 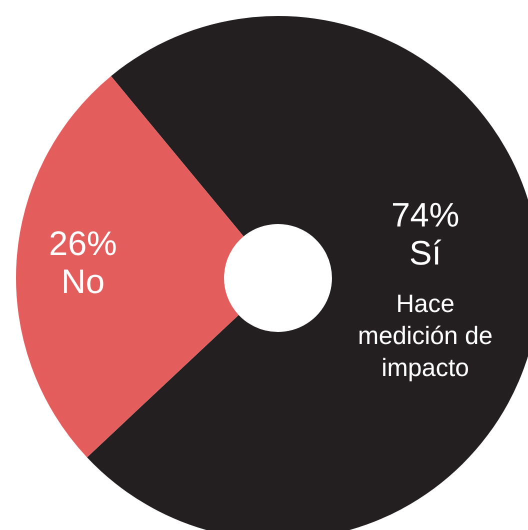 I want to click on slice-label: No, so click(x=83, y=282).